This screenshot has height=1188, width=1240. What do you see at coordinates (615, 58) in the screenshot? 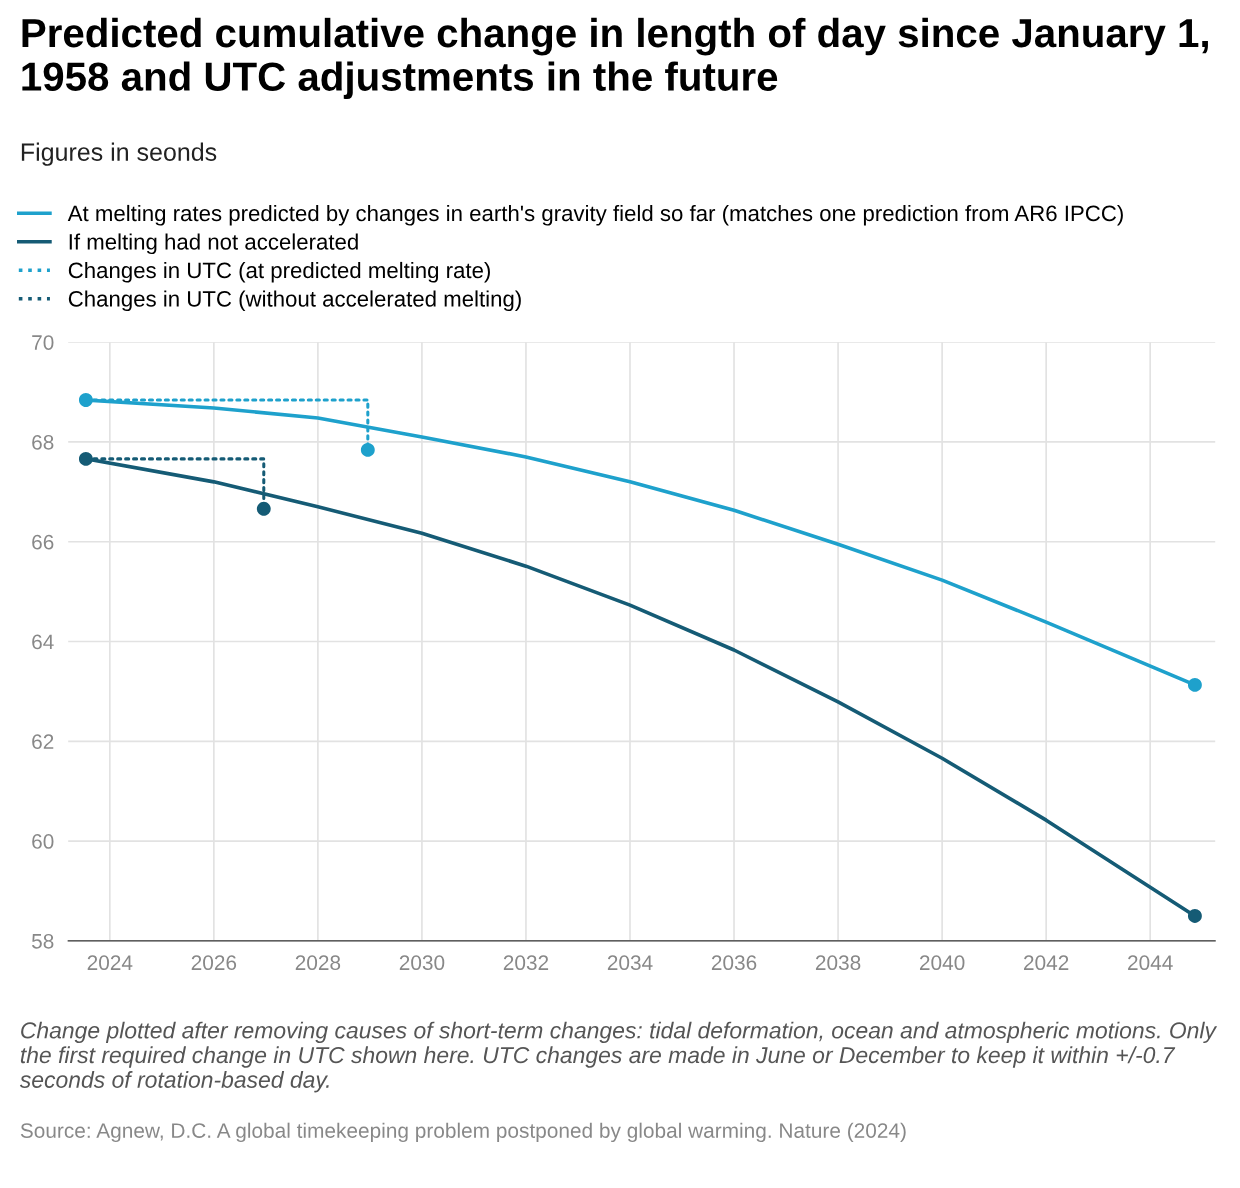
I see `chart-title: Predicted cumulative change in length of day since January 1, 1958 and UTC adjustments in the future` at bounding box center [615, 58].